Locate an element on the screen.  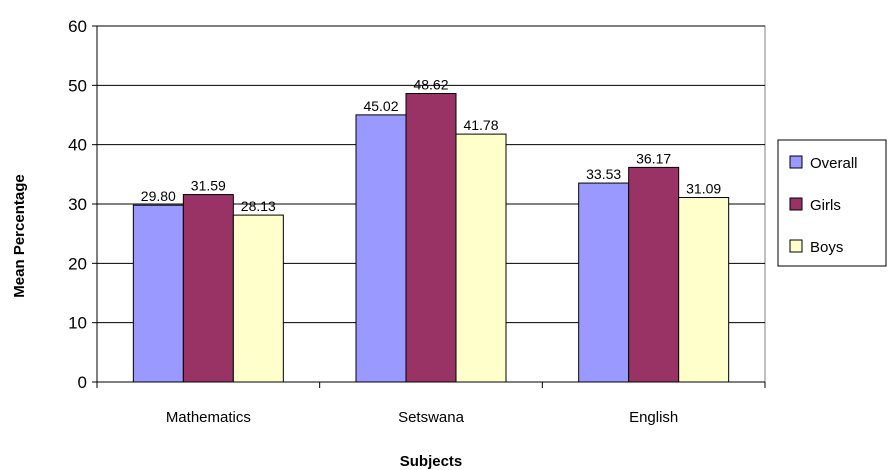
category-labels: Mathematics Setswana English is located at coordinates (422, 417).